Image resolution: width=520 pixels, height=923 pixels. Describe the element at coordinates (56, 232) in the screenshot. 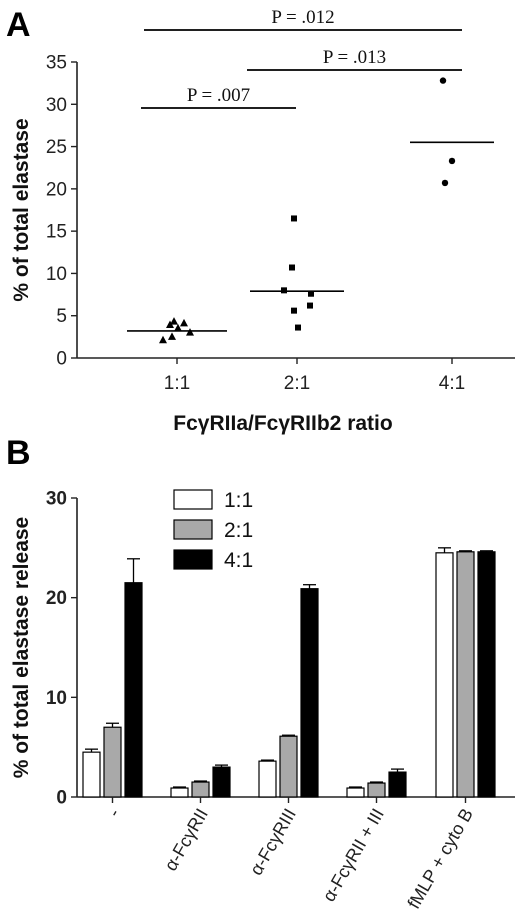

I see `y-tick-label: 15` at that location.